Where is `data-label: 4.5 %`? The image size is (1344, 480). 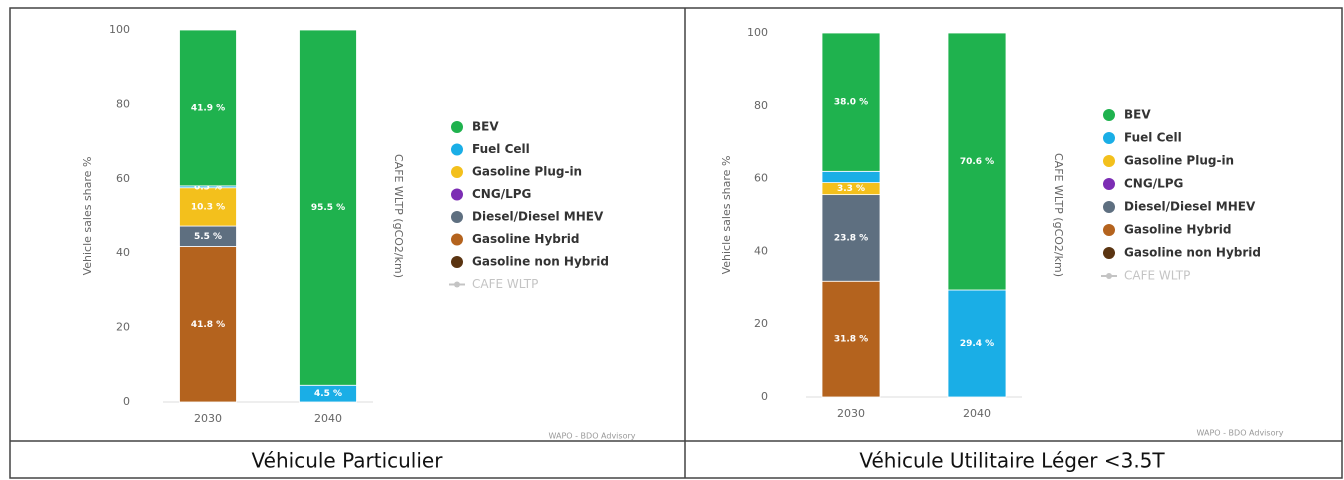
data-label: 4.5 % is located at coordinates (328, 394).